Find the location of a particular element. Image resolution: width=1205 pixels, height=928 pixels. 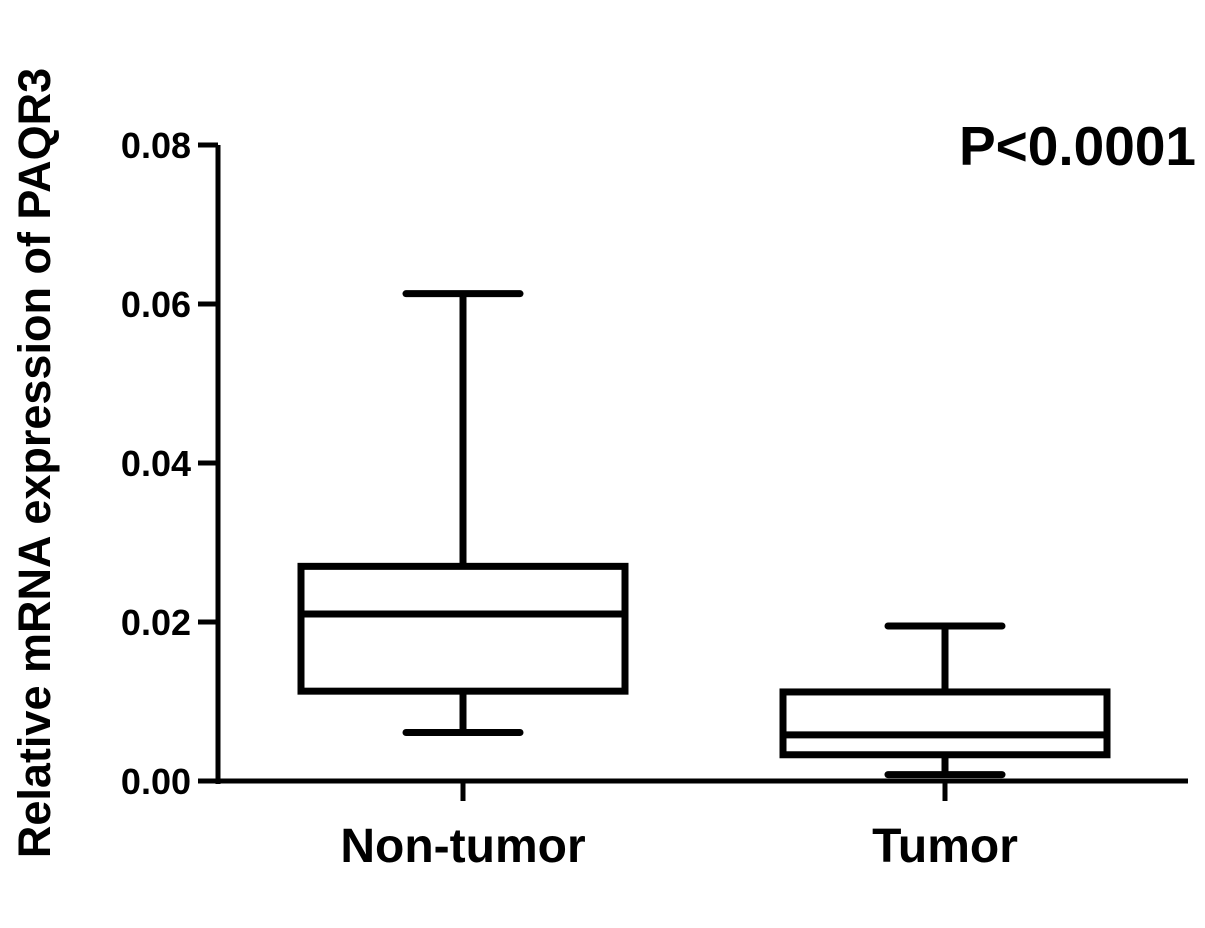

y-tick-label: 0.00 is located at coordinates (156, 781).